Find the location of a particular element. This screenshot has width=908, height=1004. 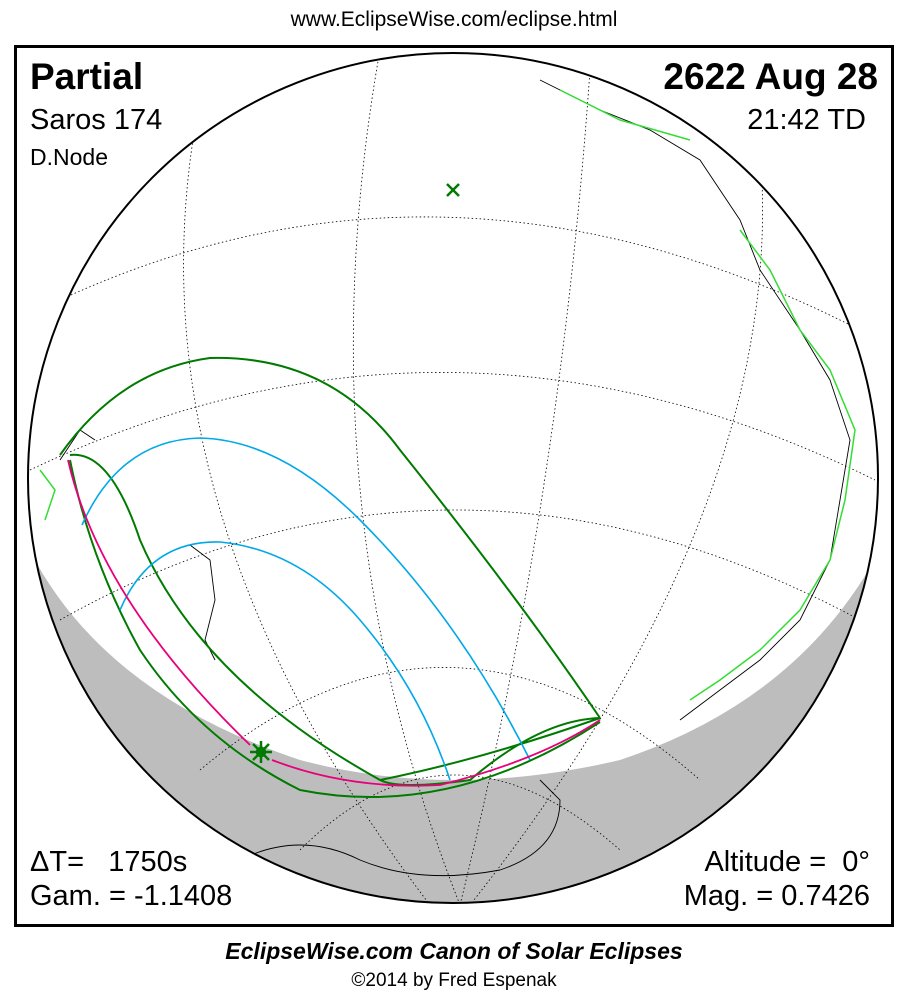

magnitude: Mag. = 0.7426 is located at coordinates (776, 896).